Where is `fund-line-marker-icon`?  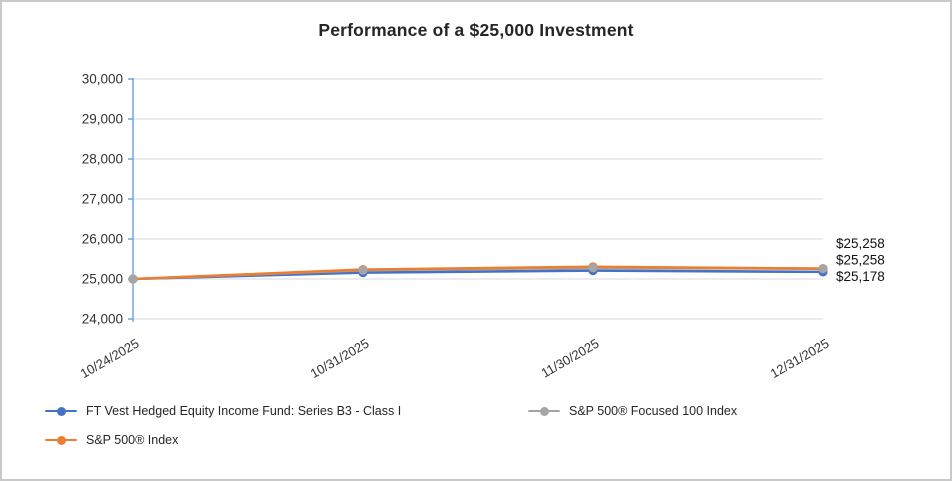
fund-line-marker-icon is located at coordinates (61, 411).